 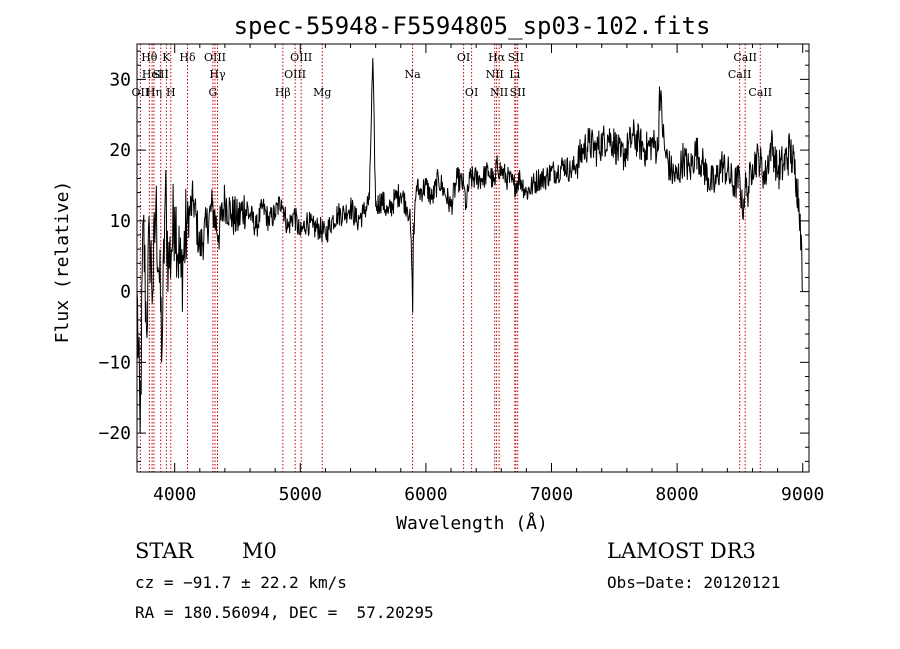 What do you see at coordinates (120, 221) in the screenshot?
I see `y-tick-label: 10` at bounding box center [120, 221].